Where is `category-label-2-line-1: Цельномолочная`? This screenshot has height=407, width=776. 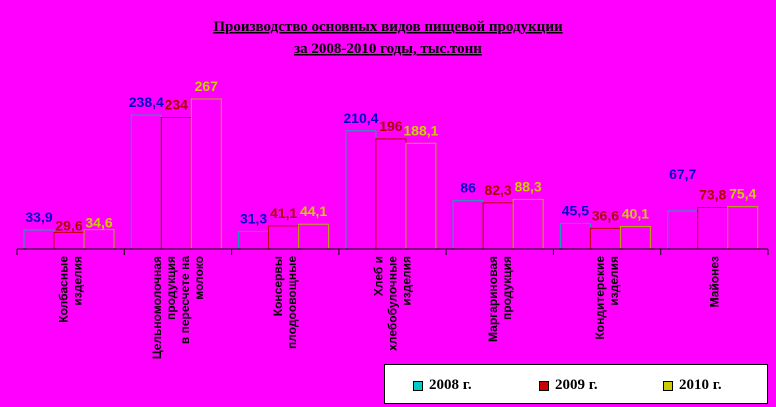
category-label-2-line-1: Цельномолочная is located at coordinates (157, 307).